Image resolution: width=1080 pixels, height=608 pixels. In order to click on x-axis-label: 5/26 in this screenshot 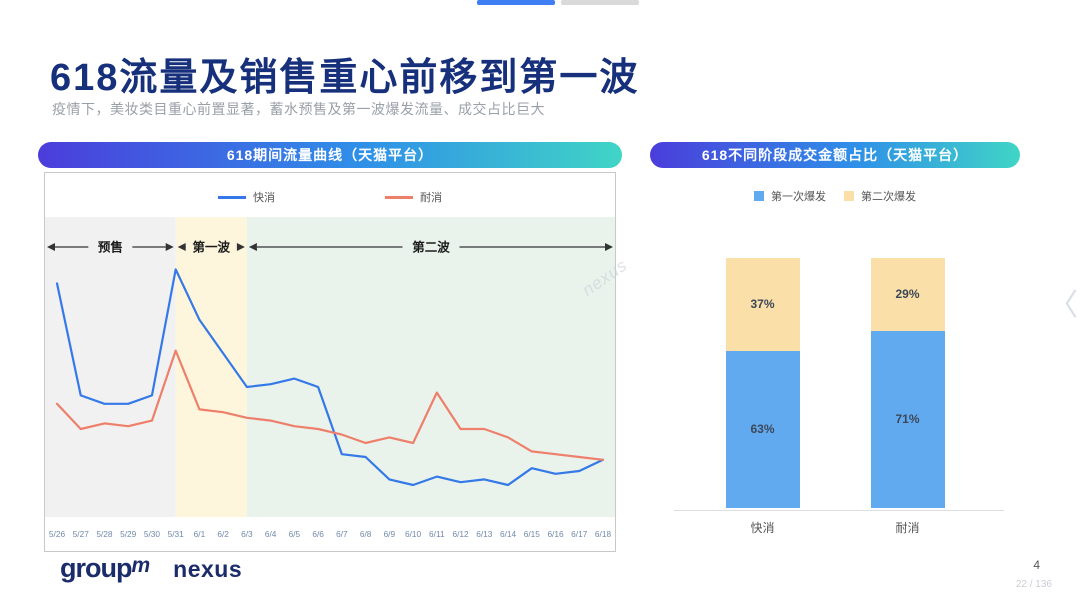, I will do `click(57, 534)`.